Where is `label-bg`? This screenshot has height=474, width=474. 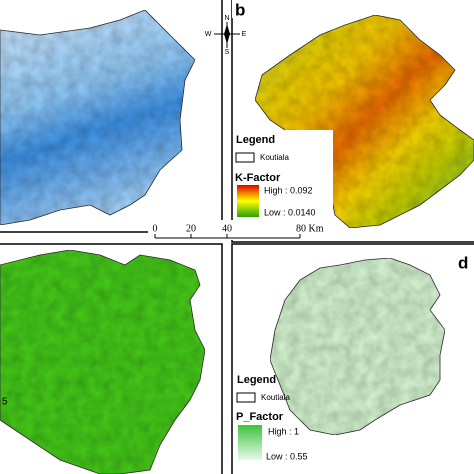 label-bg is located at coordinates (241, 9).